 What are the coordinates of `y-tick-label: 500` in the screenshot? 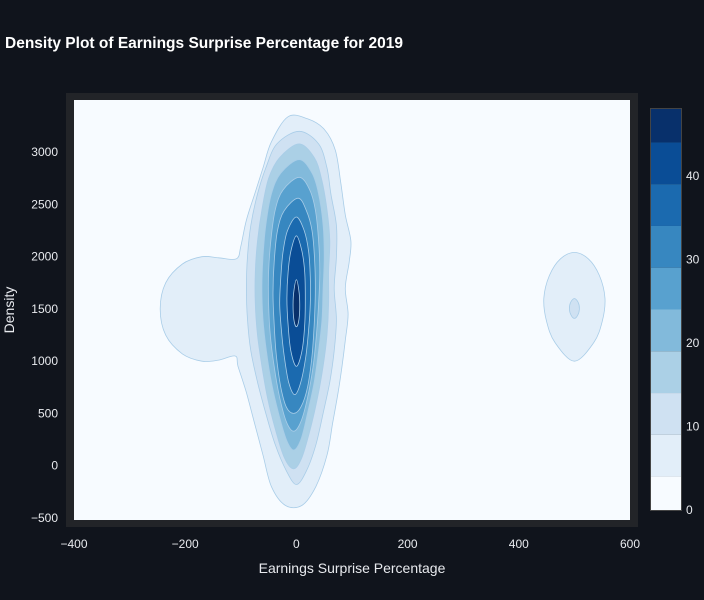 It's located at (48, 413).